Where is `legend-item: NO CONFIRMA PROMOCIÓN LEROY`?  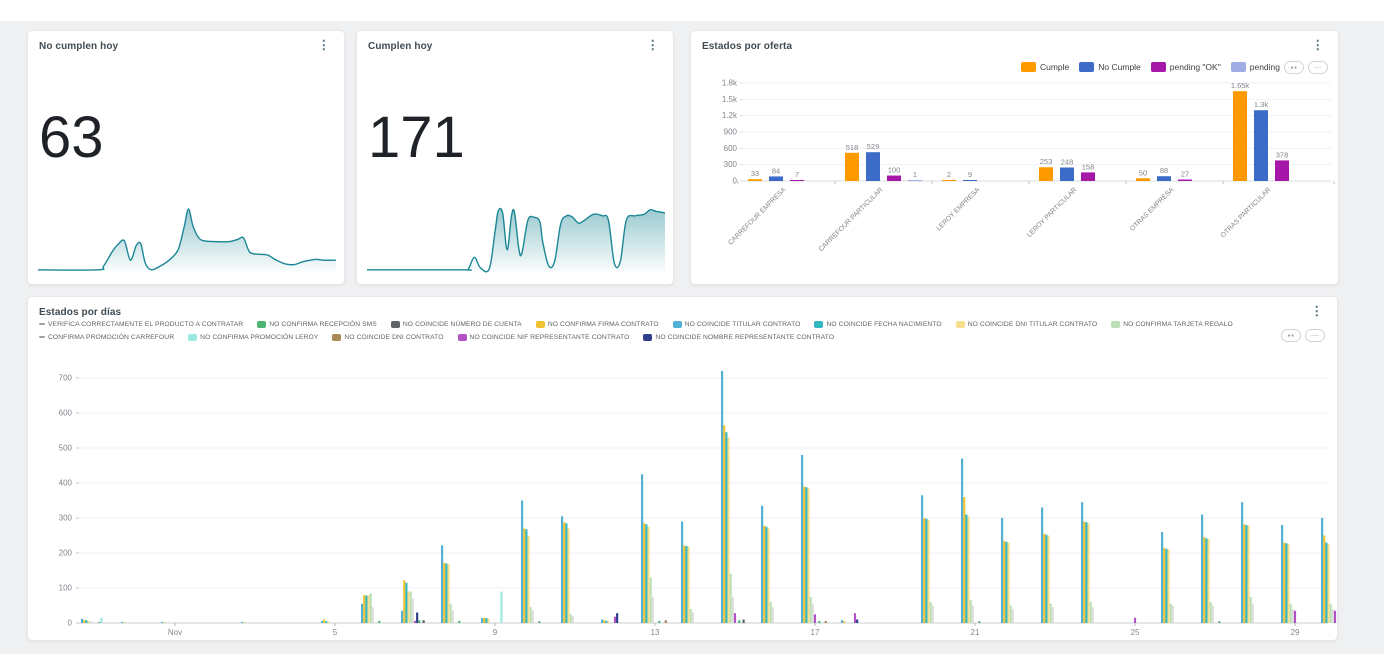
legend-item: NO CONFIRMA PROMOCIÓN LEROY is located at coordinates (253, 337).